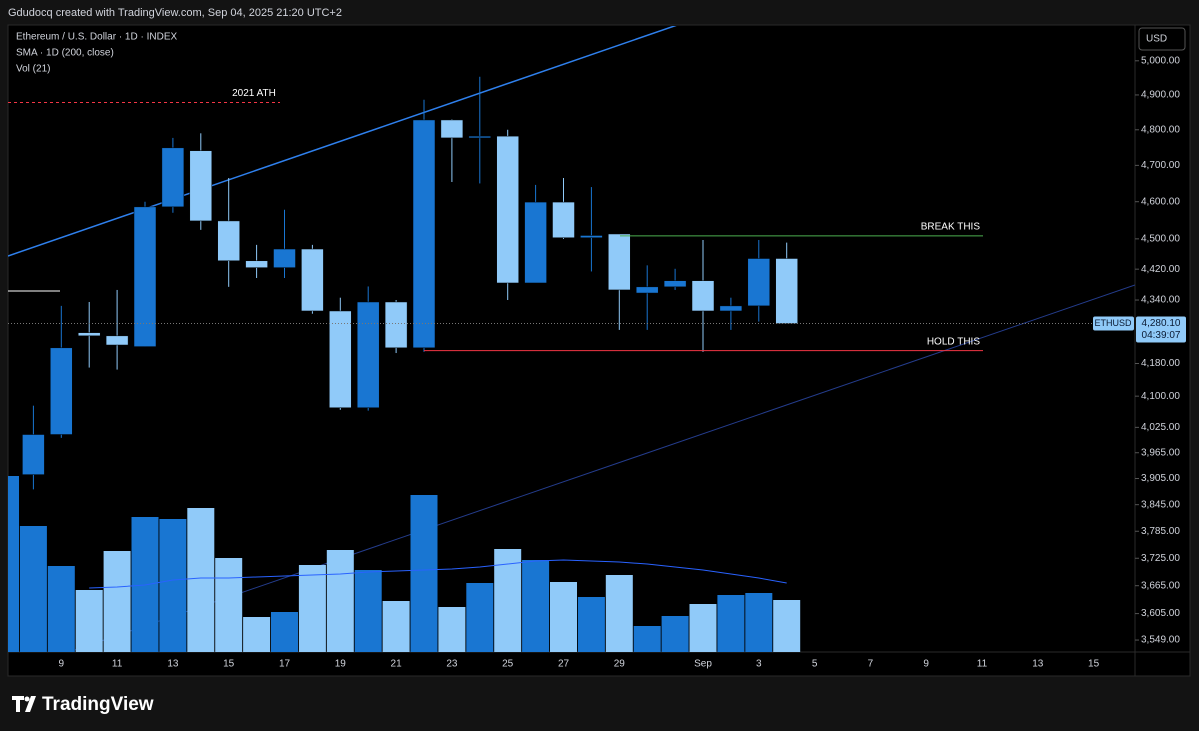 This screenshot has width=1199, height=731. I want to click on y-tick-label: 4,180.00, so click(1160, 363).